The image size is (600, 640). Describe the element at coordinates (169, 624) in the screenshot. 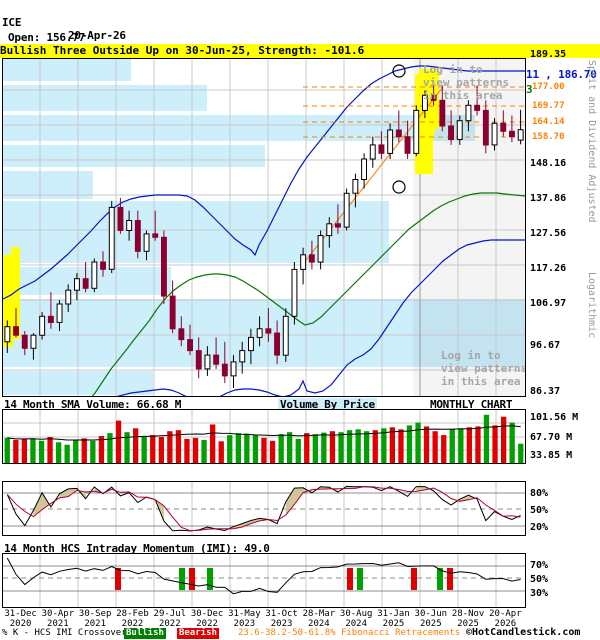

I see `x-axis-date-year-4: 2022` at that location.